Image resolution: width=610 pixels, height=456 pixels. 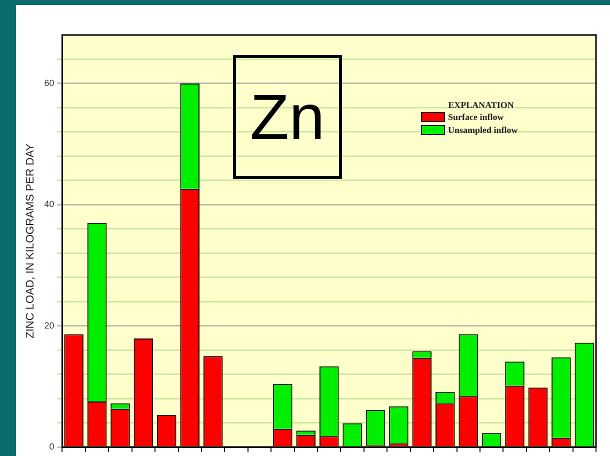 I want to click on y-tick-label: 60, so click(x=49, y=83).